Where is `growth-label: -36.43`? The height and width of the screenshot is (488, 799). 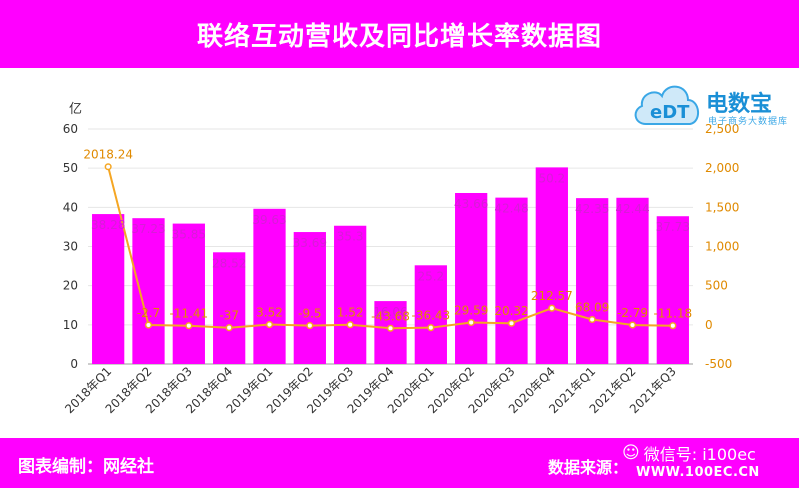 growth-label: -36.43 is located at coordinates (430, 316).